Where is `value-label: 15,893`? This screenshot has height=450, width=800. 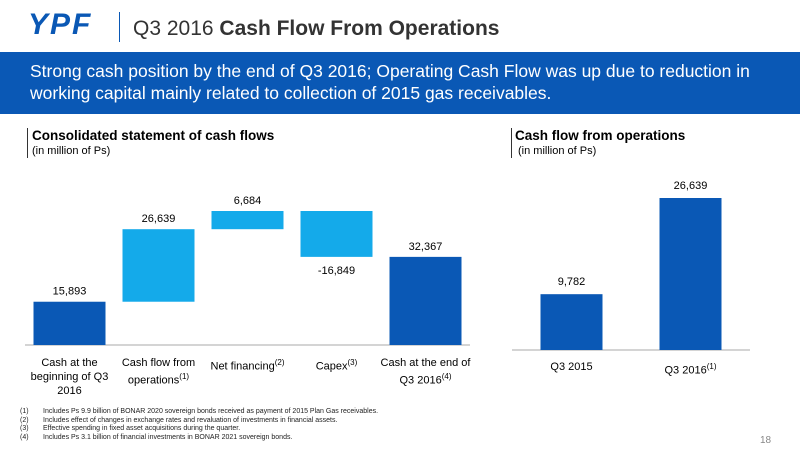
value-label: 15,893 is located at coordinates (70, 292).